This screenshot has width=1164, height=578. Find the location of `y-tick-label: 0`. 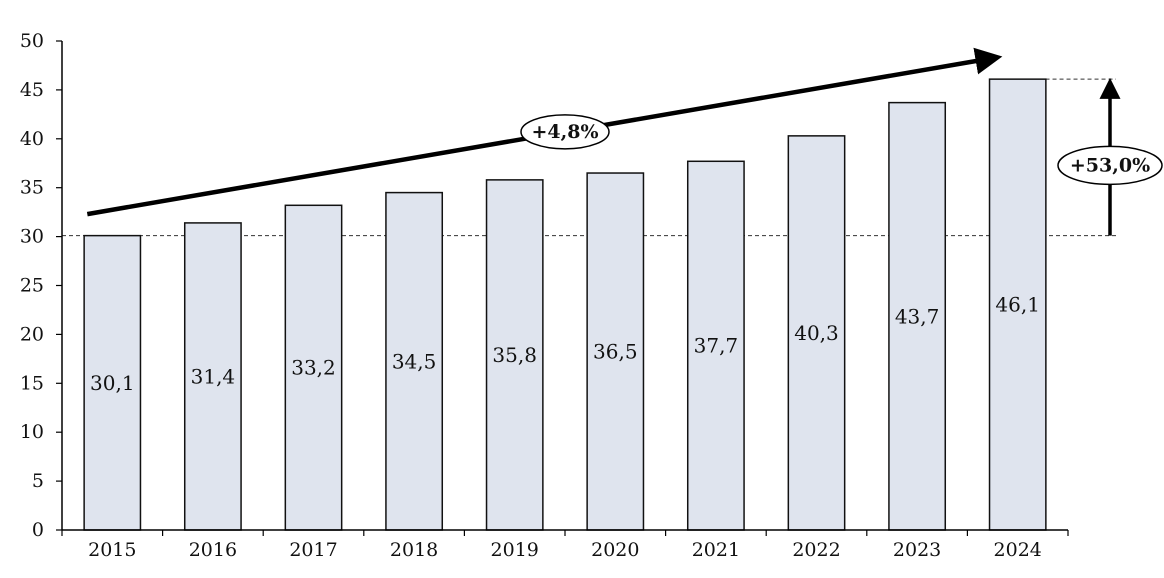

y-tick-label: 0 is located at coordinates (38, 530).